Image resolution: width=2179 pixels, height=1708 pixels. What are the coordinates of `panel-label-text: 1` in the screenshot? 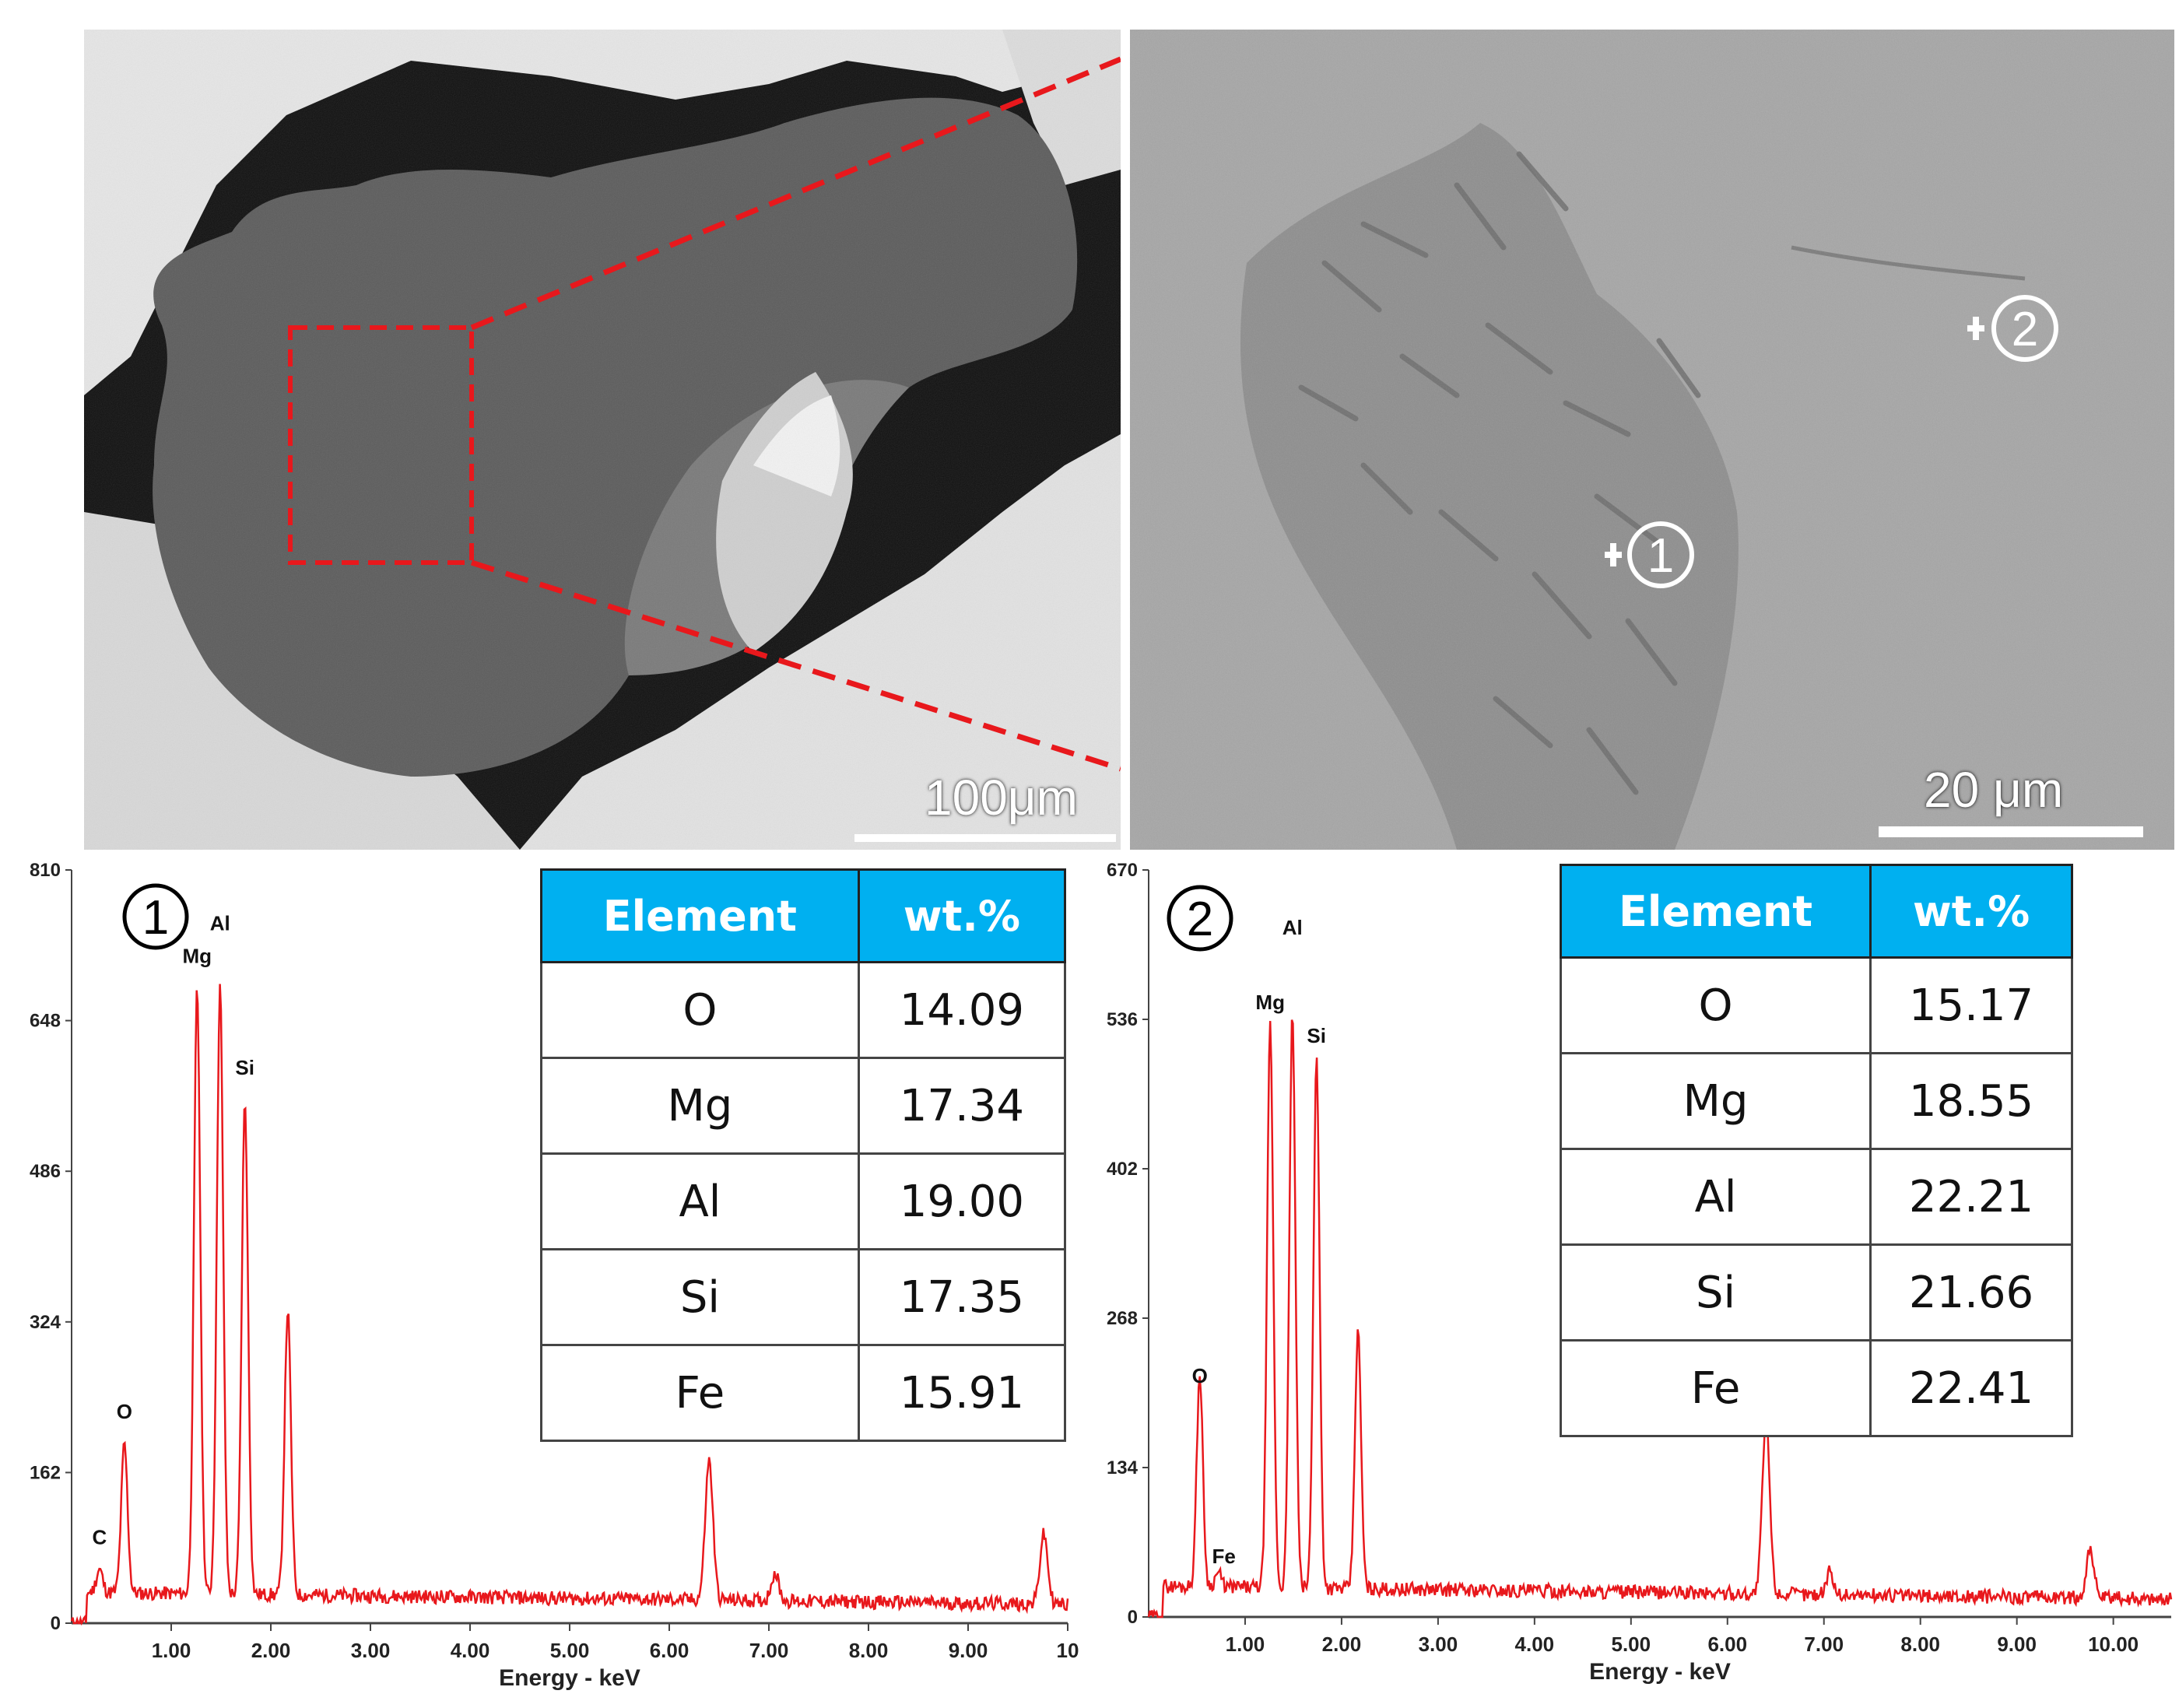 It's located at (155, 918).